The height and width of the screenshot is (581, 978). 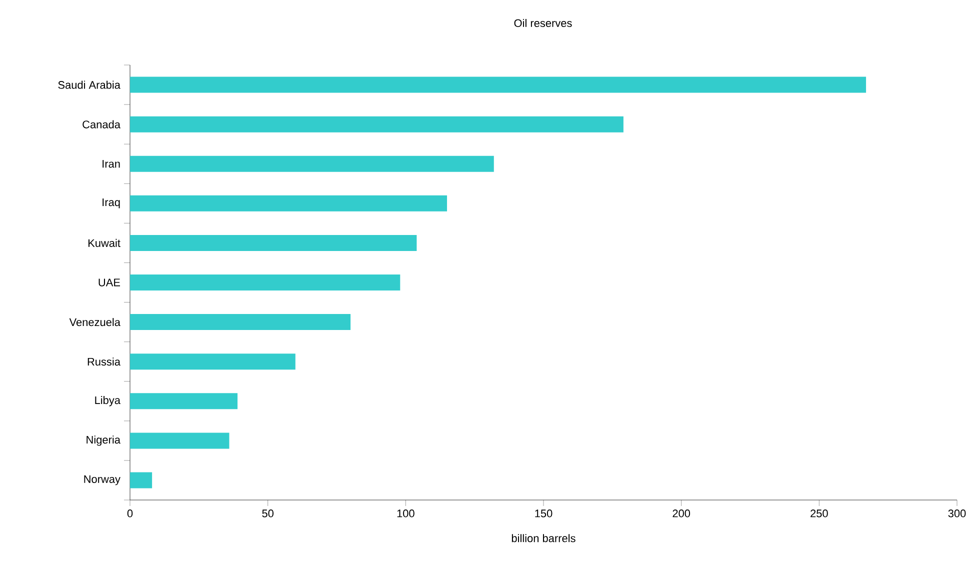 What do you see at coordinates (957, 514) in the screenshot?
I see `x-tick-label: 300` at bounding box center [957, 514].